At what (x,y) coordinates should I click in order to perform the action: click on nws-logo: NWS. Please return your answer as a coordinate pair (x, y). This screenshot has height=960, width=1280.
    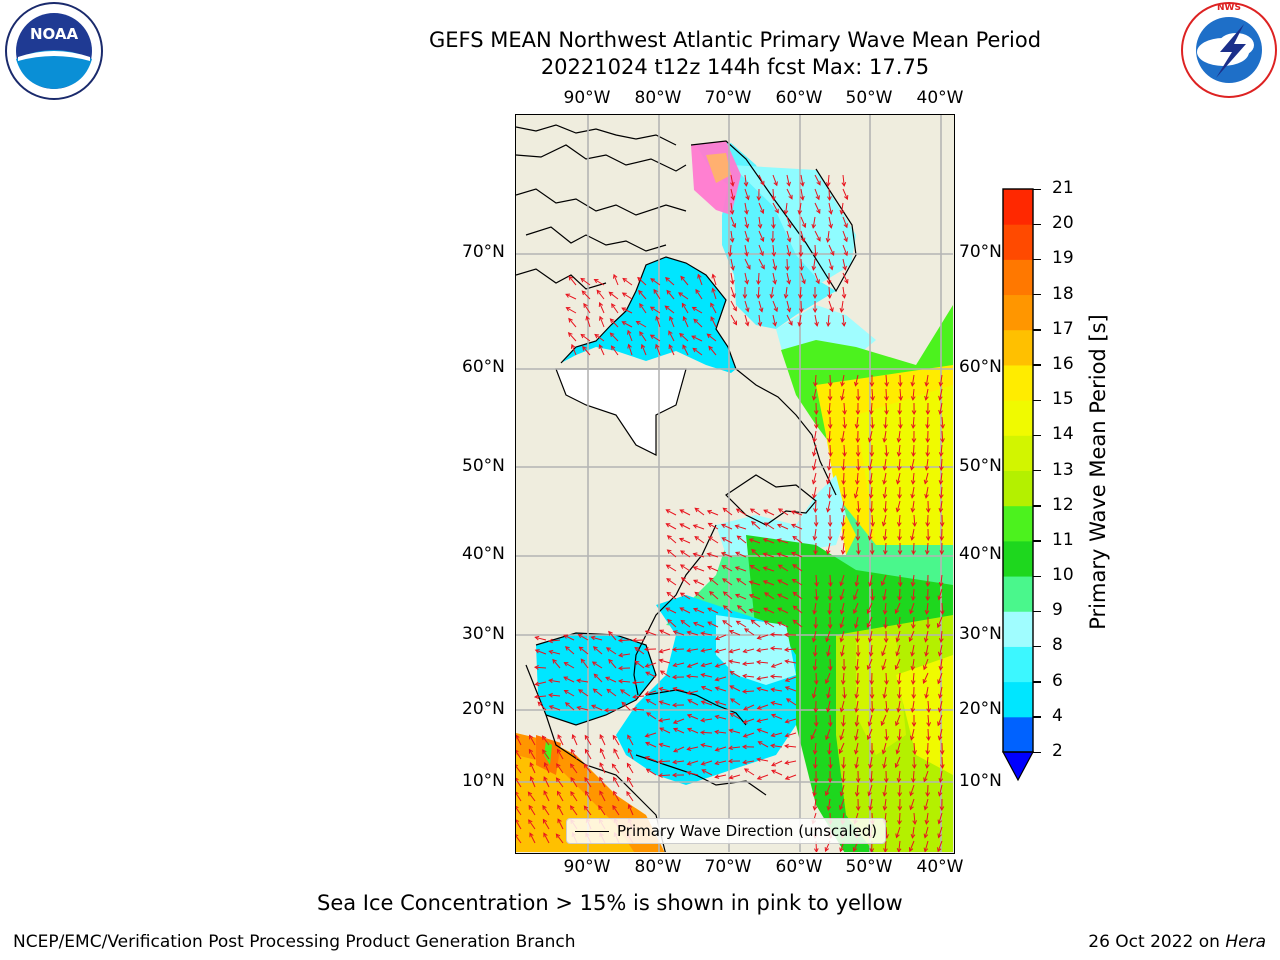
    Looking at the image, I should click on (1229, 50).